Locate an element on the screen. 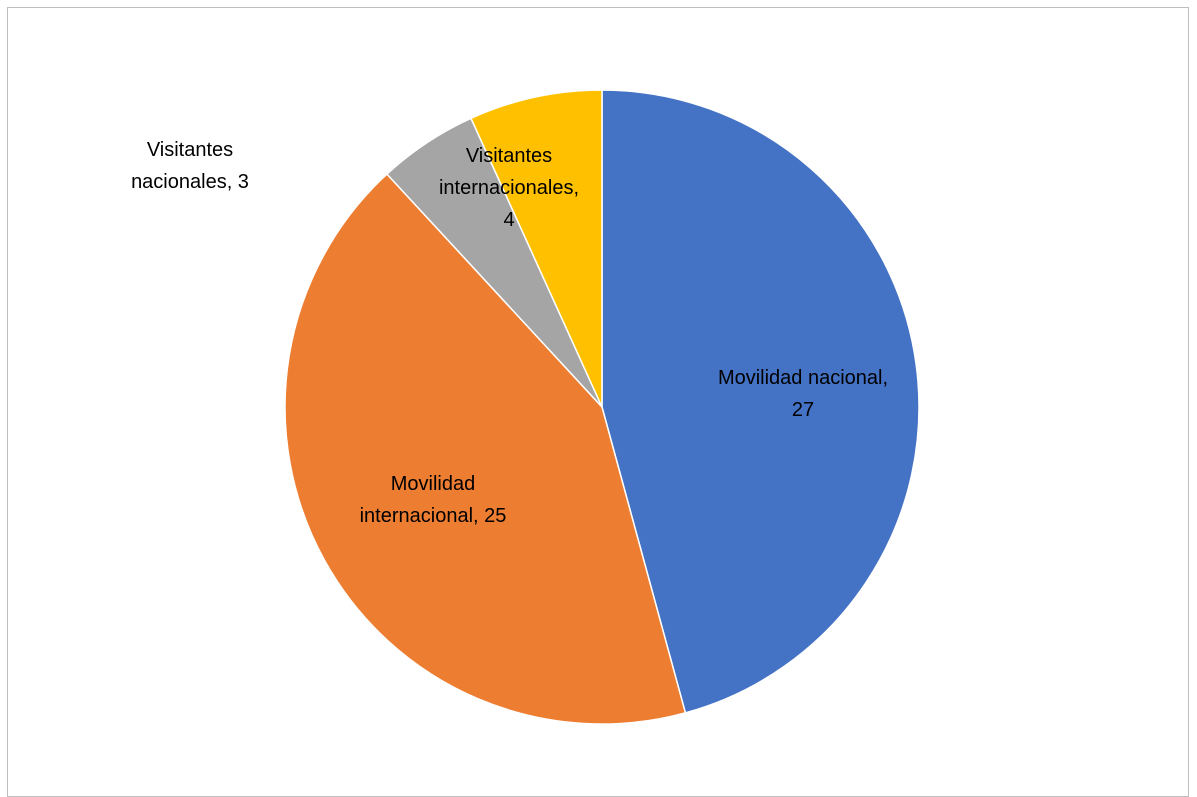 The width and height of the screenshot is (1197, 797). slice-label-visitantes-nacionales: Visitantes nacionales, 3 is located at coordinates (190, 166).